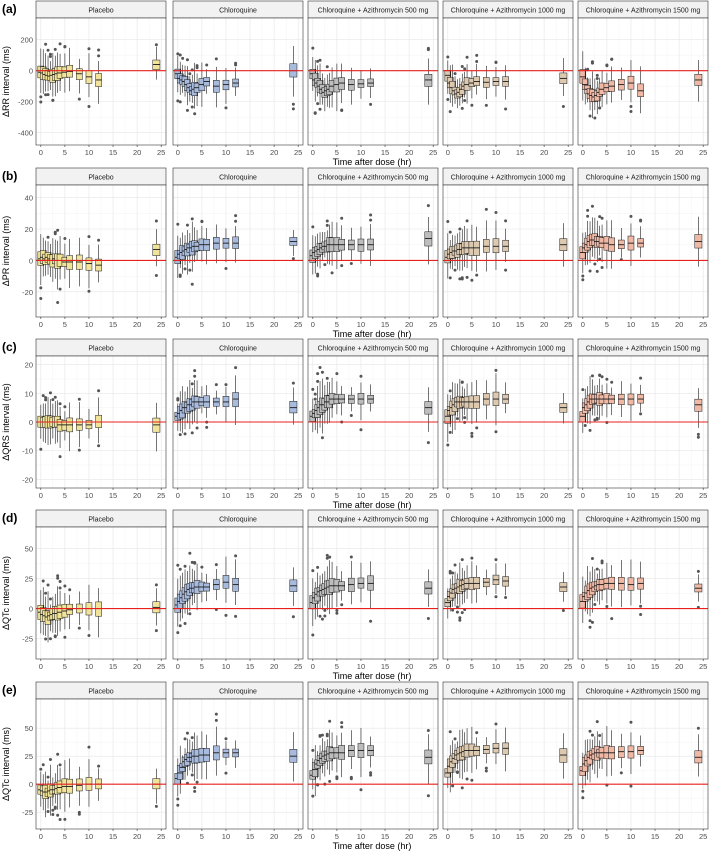  What do you see at coordinates (6, 764) in the screenshot?
I see `y-axis-label: ΔQTc interval (ms)` at bounding box center [6, 764].